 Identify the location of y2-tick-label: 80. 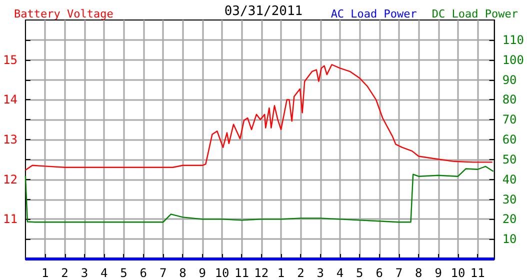
(509, 99).